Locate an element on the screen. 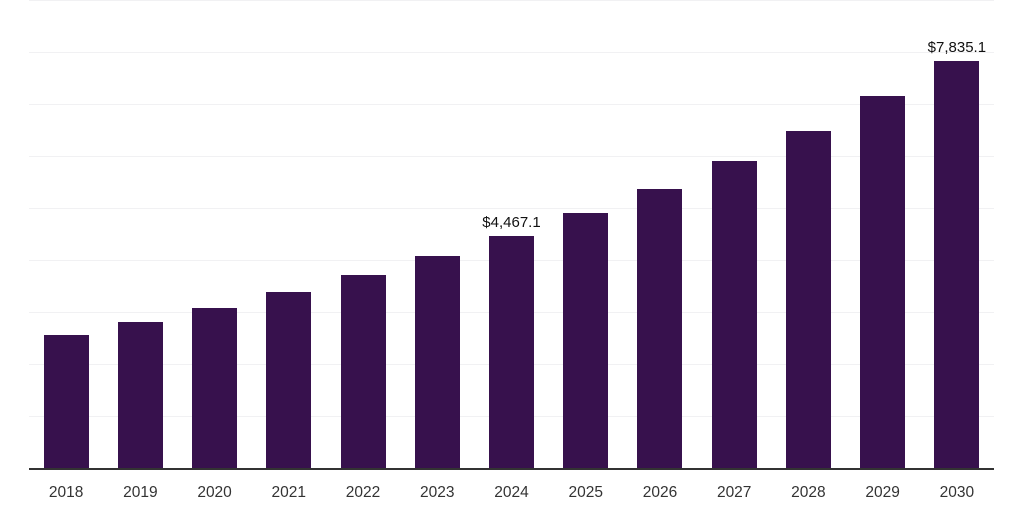 This screenshot has height=512, width=1024. bar-2021 is located at coordinates (289, 379).